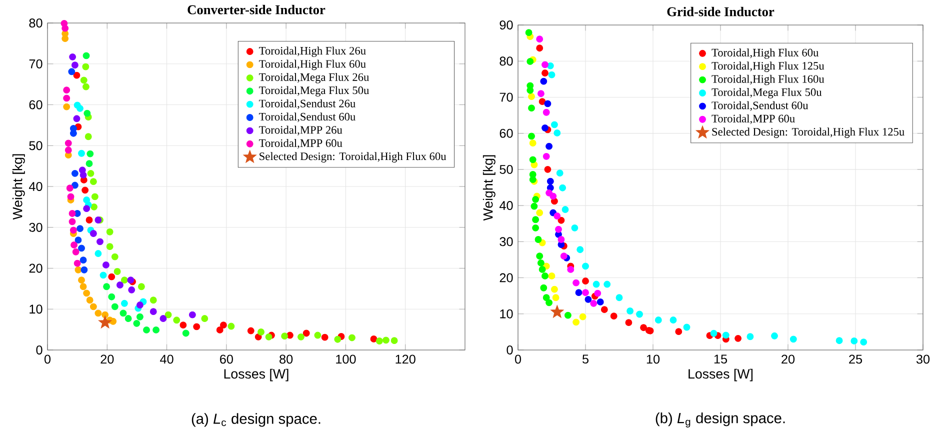  Describe the element at coordinates (256, 420) in the screenshot. I see `text: (a) L$_{c}$ design space.` at that location.